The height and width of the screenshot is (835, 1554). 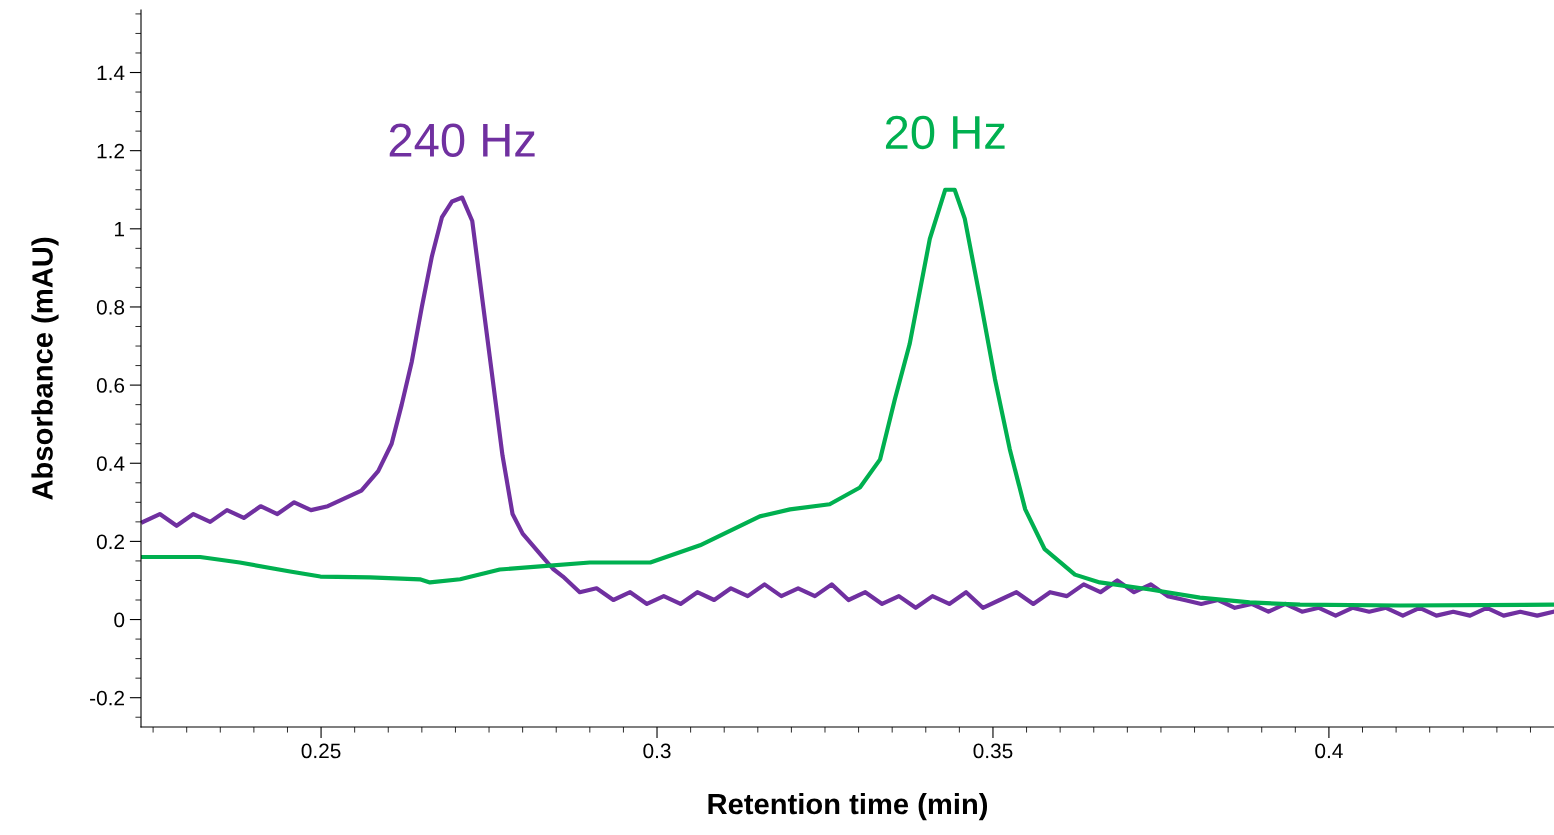 What do you see at coordinates (657, 751) in the screenshot?
I see `x-tick-label: 0.3` at bounding box center [657, 751].